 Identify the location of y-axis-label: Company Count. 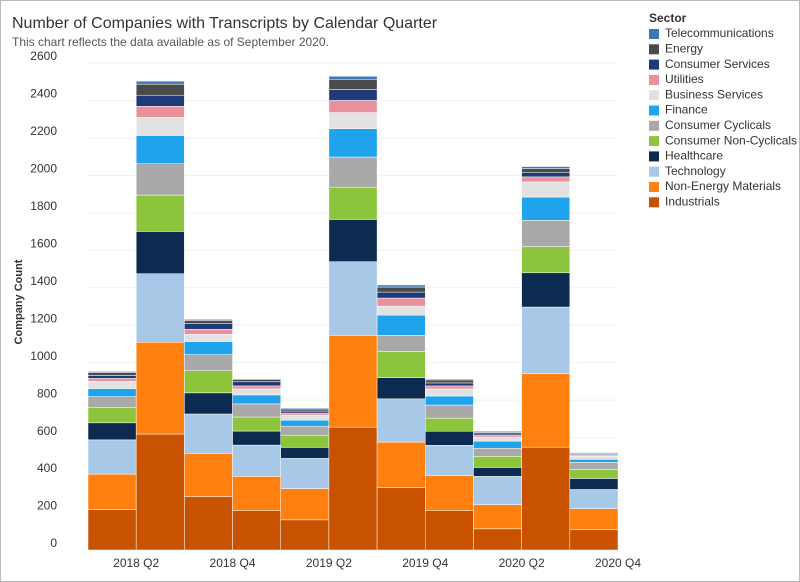
(19, 301).